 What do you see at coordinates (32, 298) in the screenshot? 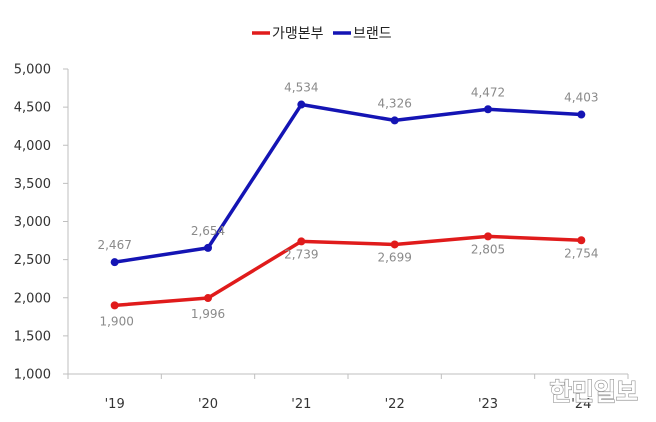
I see `y-tick-label: 2,000` at bounding box center [32, 298].